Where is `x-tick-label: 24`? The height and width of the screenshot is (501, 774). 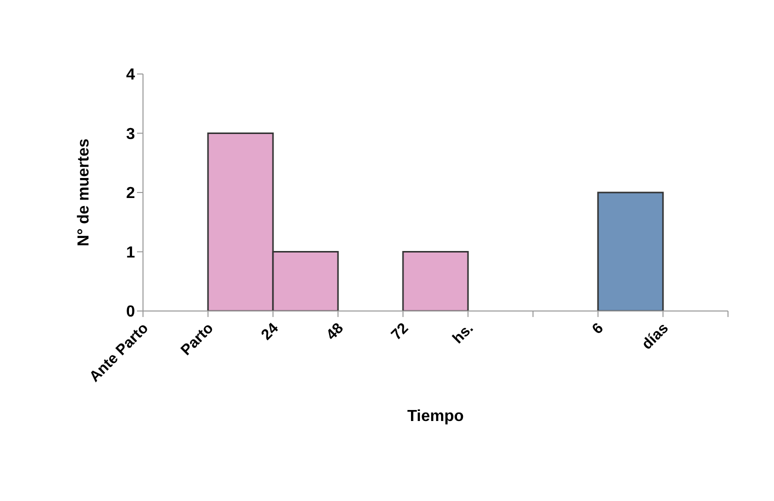 x-tick-label: 24 is located at coordinates (270, 331).